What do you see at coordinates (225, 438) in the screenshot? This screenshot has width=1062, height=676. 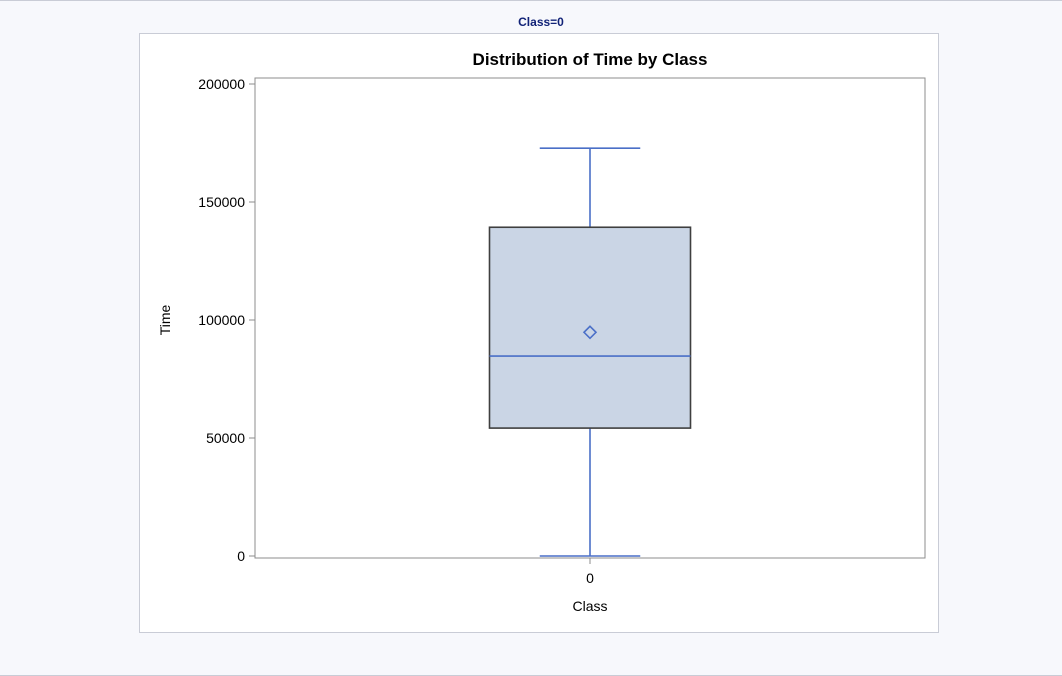 I see `y-tick-label: 50000` at bounding box center [225, 438].